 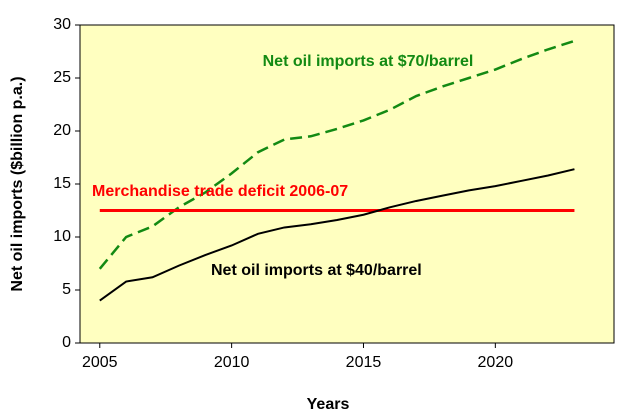 What do you see at coordinates (316, 270) in the screenshot?
I see `series-label: Net oil imports at $40/barrel` at bounding box center [316, 270].